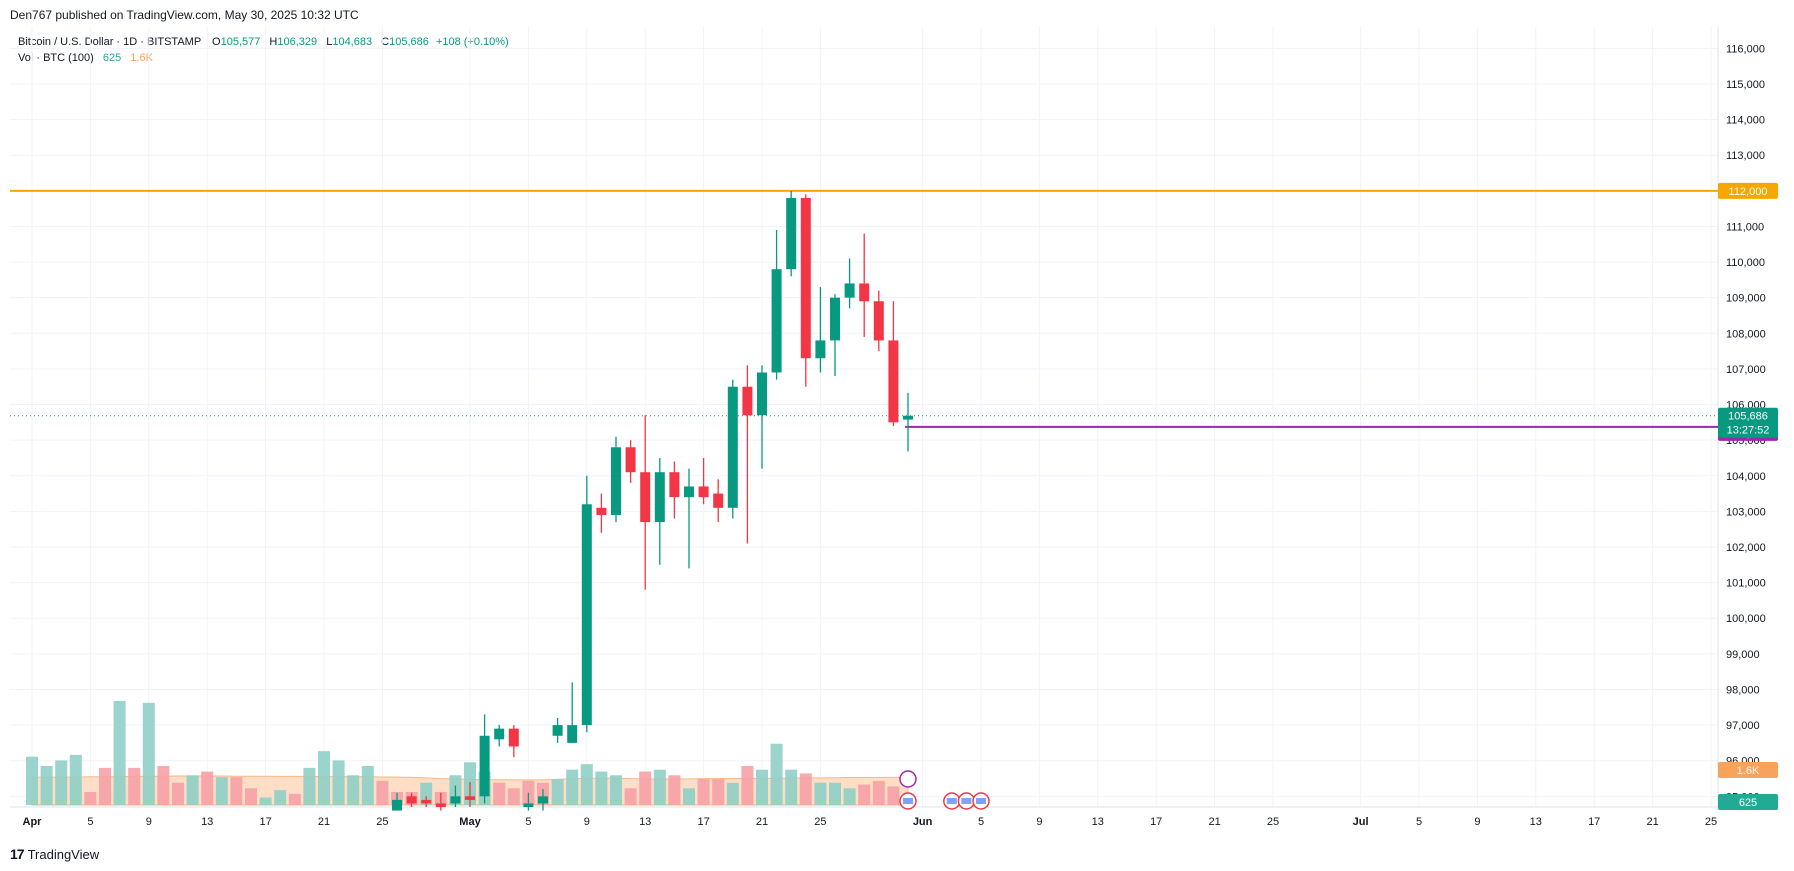 The image size is (1794, 871). I want to click on y-tick-label: 101,000, so click(1746, 584).